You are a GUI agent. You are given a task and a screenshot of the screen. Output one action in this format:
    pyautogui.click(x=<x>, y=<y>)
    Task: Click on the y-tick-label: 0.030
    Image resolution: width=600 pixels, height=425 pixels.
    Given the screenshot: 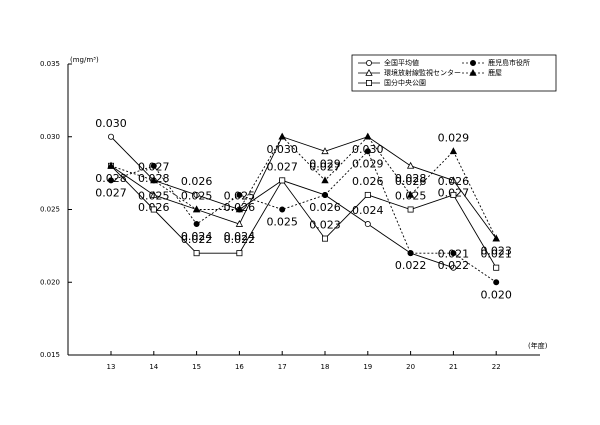 What is the action you would take?
    pyautogui.click(x=50, y=137)
    